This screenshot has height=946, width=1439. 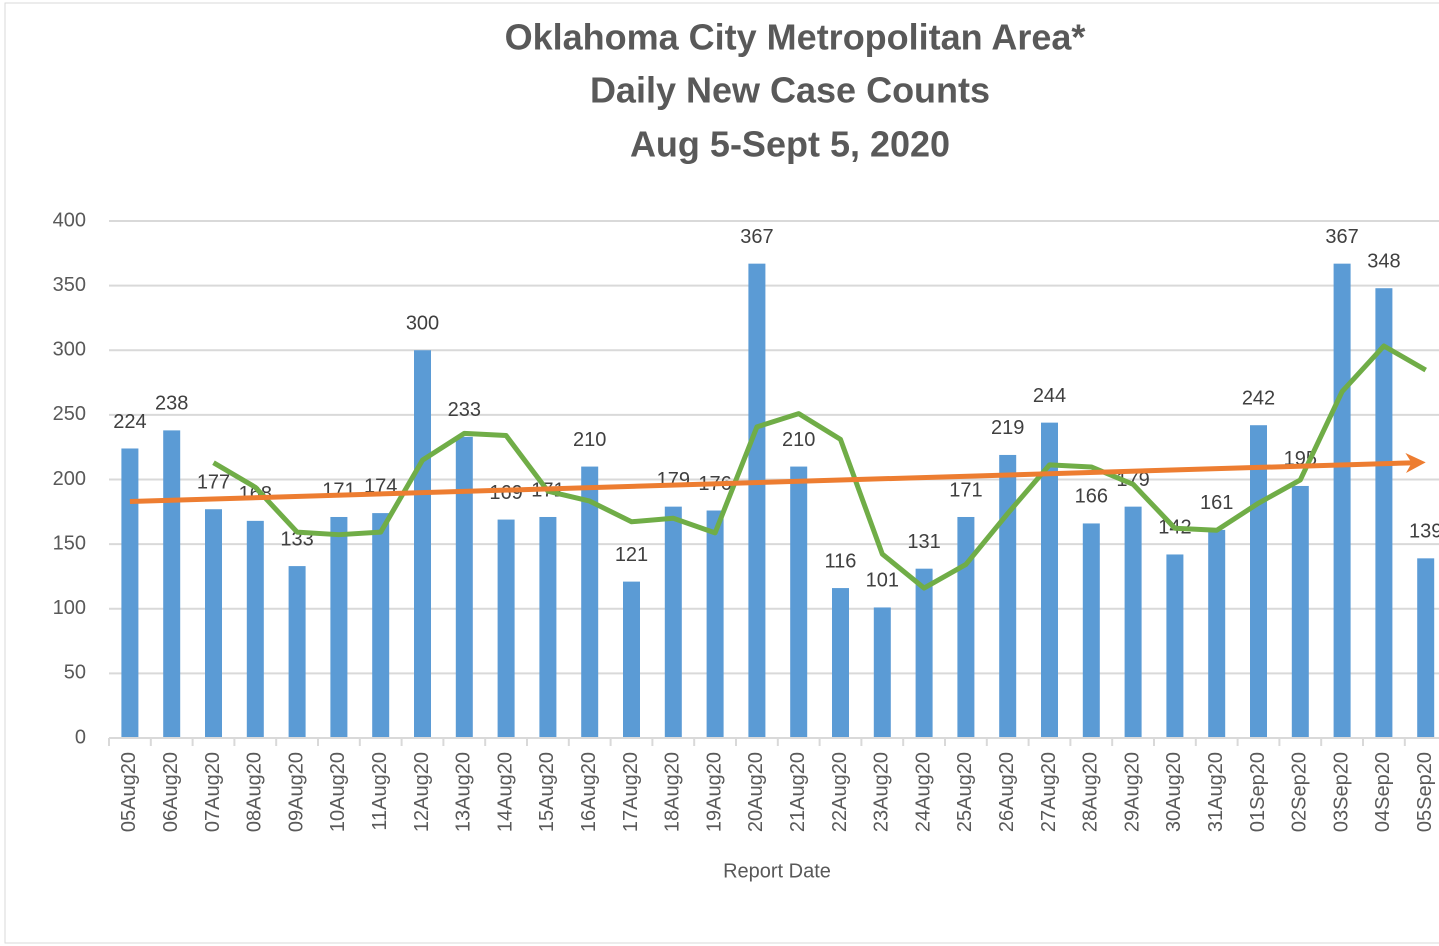 What do you see at coordinates (1258, 792) in the screenshot?
I see `x-tick-label: 01Sep20` at bounding box center [1258, 792].